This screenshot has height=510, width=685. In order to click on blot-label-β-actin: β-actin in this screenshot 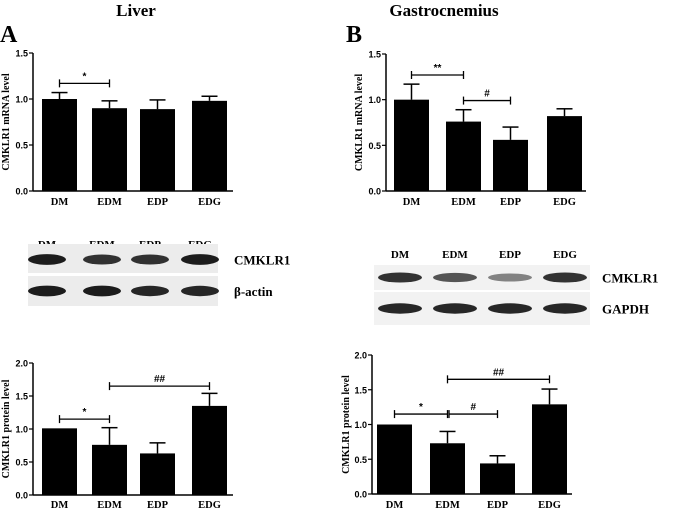, I will do `click(253, 291)`.